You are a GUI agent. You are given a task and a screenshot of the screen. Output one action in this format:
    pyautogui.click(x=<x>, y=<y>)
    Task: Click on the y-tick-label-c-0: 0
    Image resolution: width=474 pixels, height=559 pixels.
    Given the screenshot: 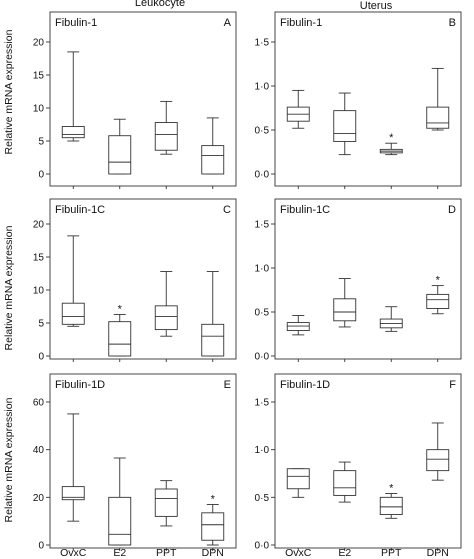 What is the action you would take?
    pyautogui.click(x=41, y=357)
    